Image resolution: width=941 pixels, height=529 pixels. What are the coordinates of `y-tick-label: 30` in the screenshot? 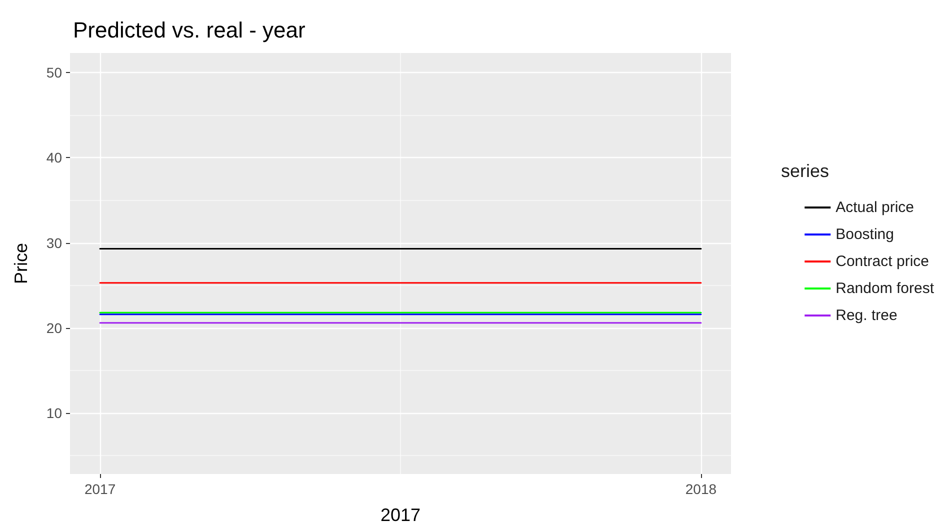 It's located at (54, 242).